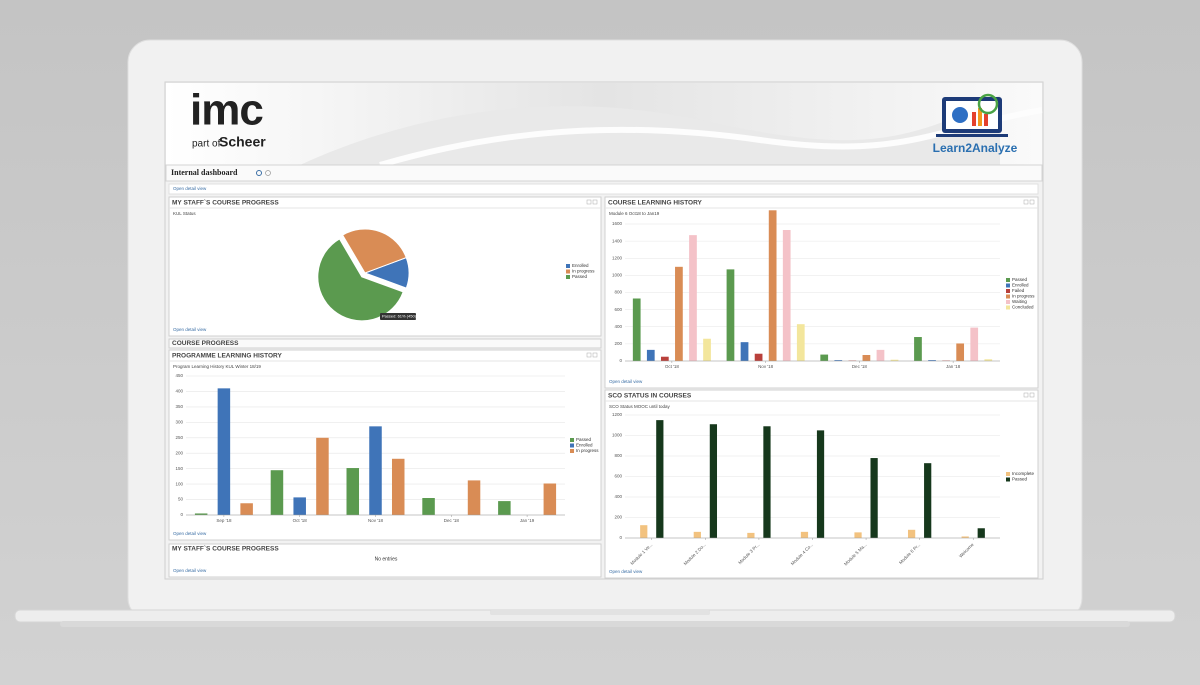  What do you see at coordinates (206, 144) in the screenshot?
I see `logo-tagline: part of` at bounding box center [206, 144].